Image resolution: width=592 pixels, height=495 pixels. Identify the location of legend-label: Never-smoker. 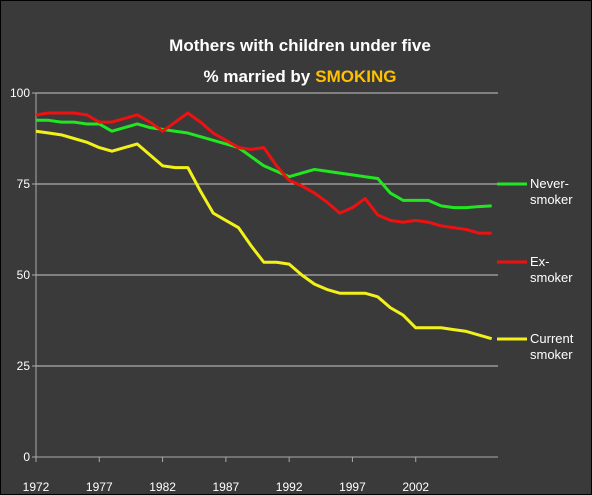
(551, 191).